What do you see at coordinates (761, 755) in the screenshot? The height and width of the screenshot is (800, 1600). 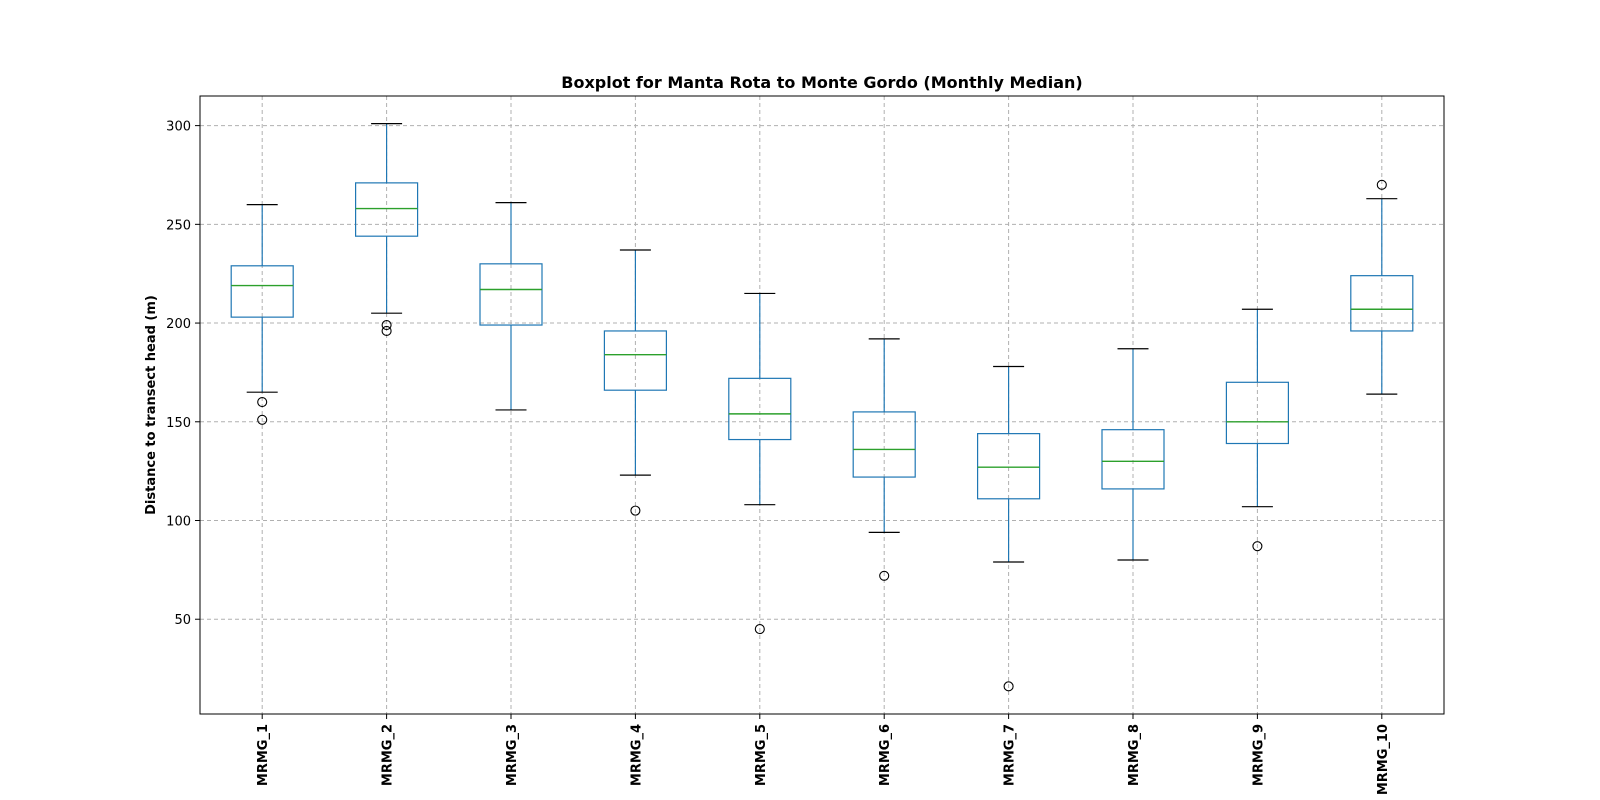 I see `x-tick-label: MRMG_5` at bounding box center [761, 755].